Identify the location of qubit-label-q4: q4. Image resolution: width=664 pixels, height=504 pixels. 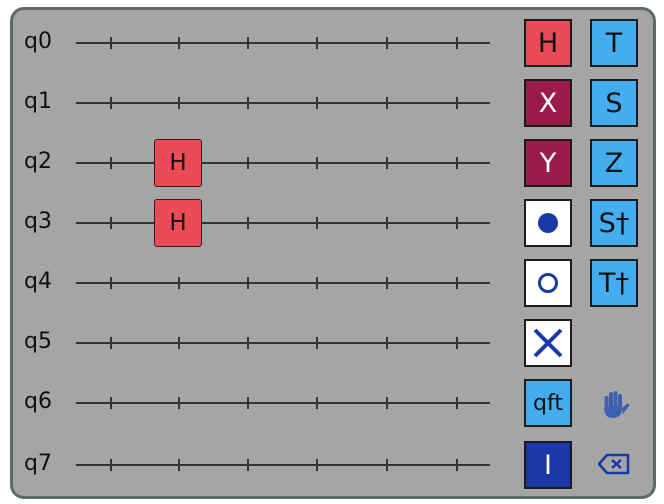
(38, 281).